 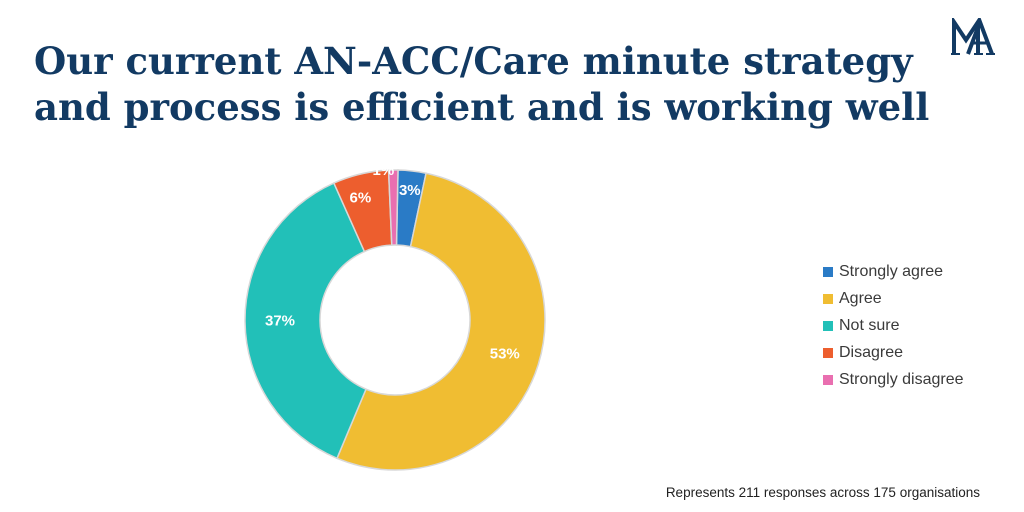 I want to click on title-line-1: Our current AN-ACC/Care minute strategy, so click(x=473, y=61).